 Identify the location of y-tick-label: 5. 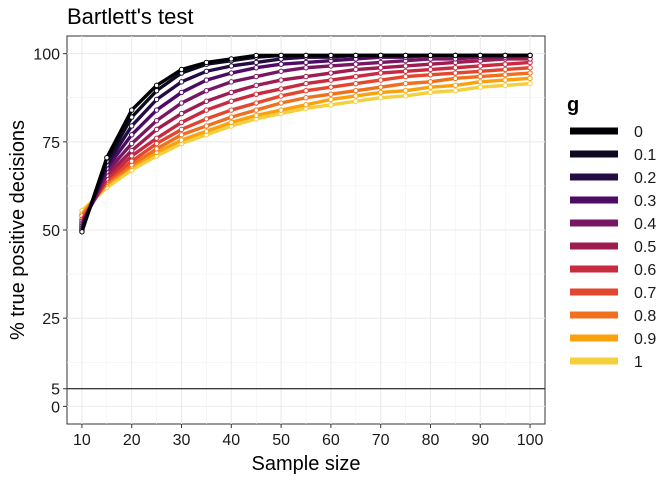
(55, 390).